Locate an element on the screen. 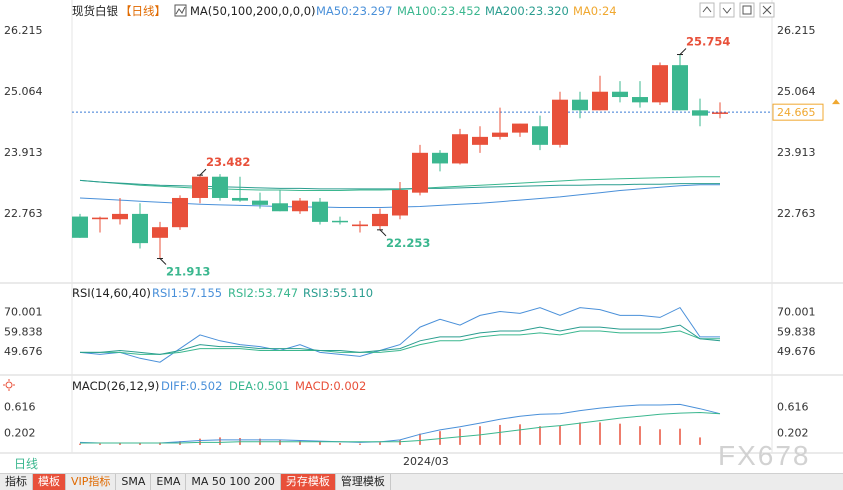 The width and height of the screenshot is (843, 490). rsi2-value: RSI2:53.747 is located at coordinates (263, 293).